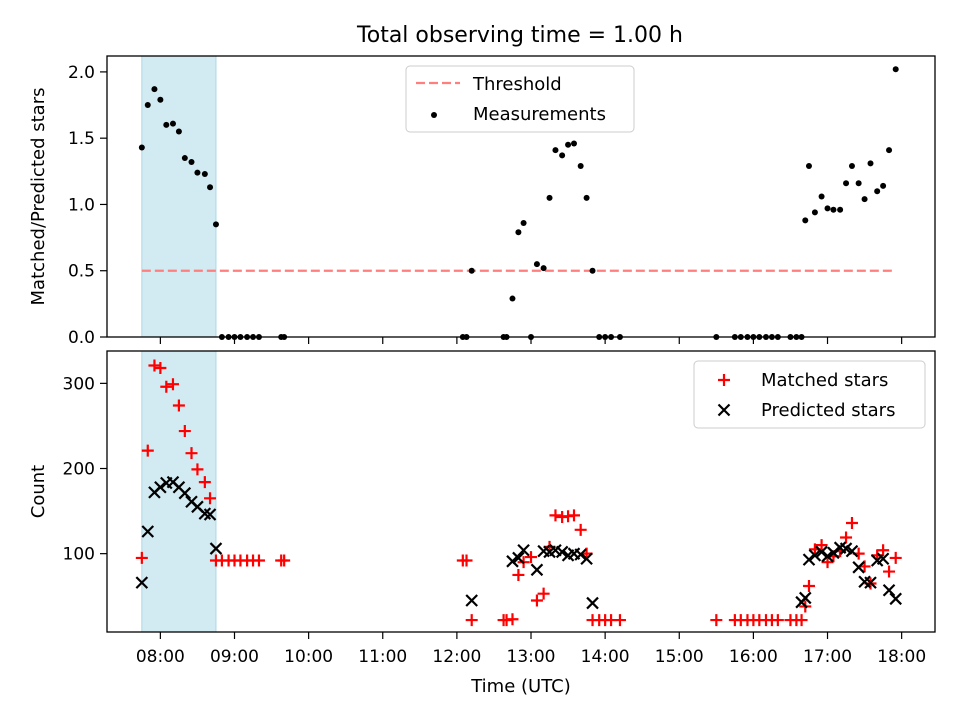 The image size is (960, 720). I want to click on legend-threshold-label: Threshold, so click(517, 84).